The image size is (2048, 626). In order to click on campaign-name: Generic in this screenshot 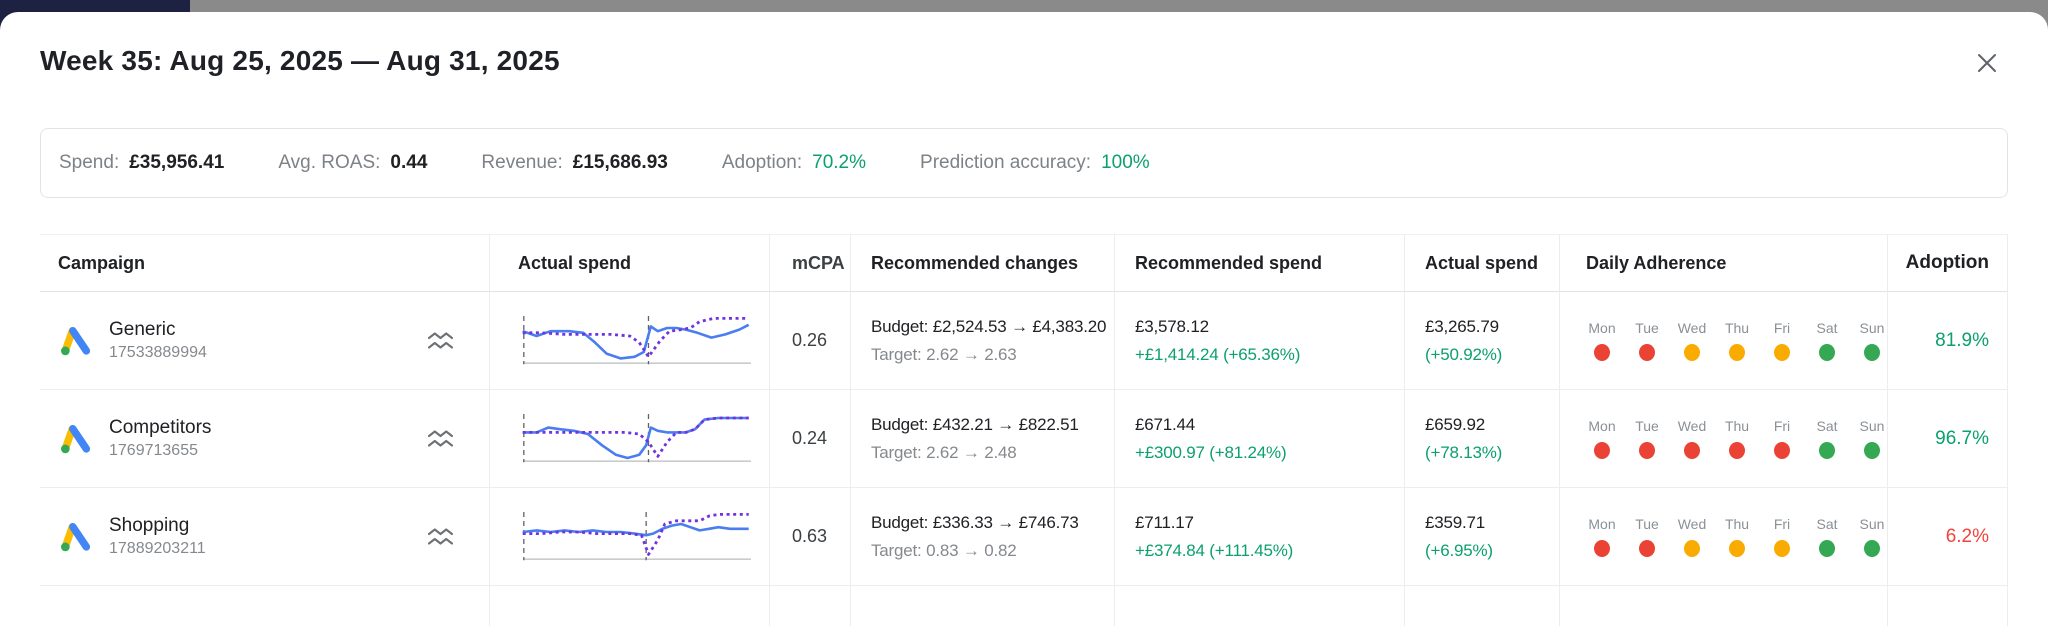, I will do `click(142, 329)`.